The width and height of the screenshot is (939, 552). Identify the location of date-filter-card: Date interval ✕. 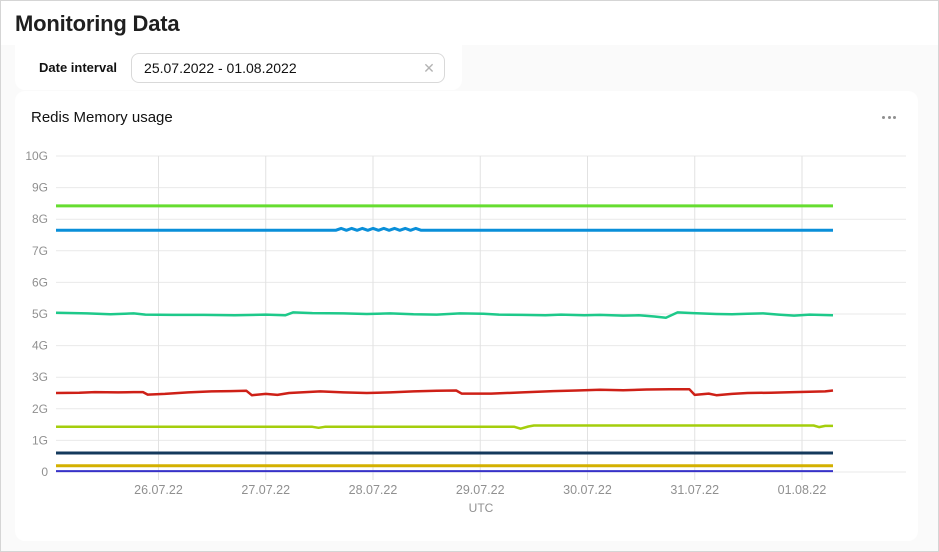
(238, 67).